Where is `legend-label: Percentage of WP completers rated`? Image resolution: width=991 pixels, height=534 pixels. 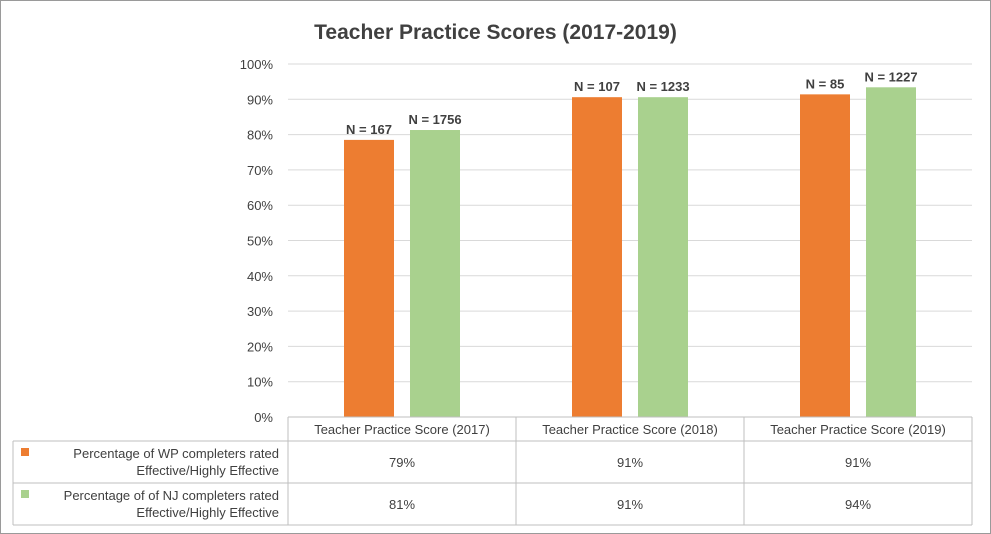 legend-label: Percentage of WP completers rated is located at coordinates (176, 453).